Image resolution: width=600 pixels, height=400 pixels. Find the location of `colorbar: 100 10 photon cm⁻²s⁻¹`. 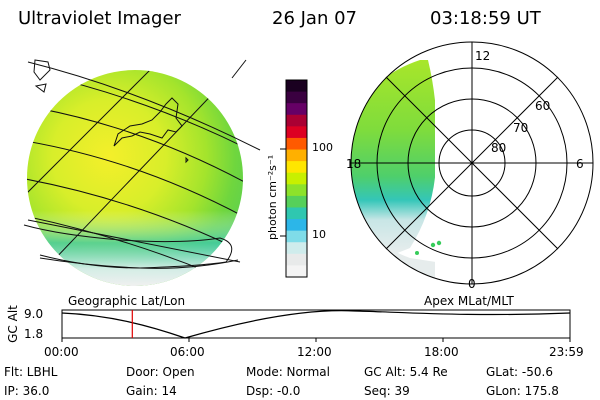

colorbar: 100 10 photon cm⁻²s⁻¹ is located at coordinates (299, 178).